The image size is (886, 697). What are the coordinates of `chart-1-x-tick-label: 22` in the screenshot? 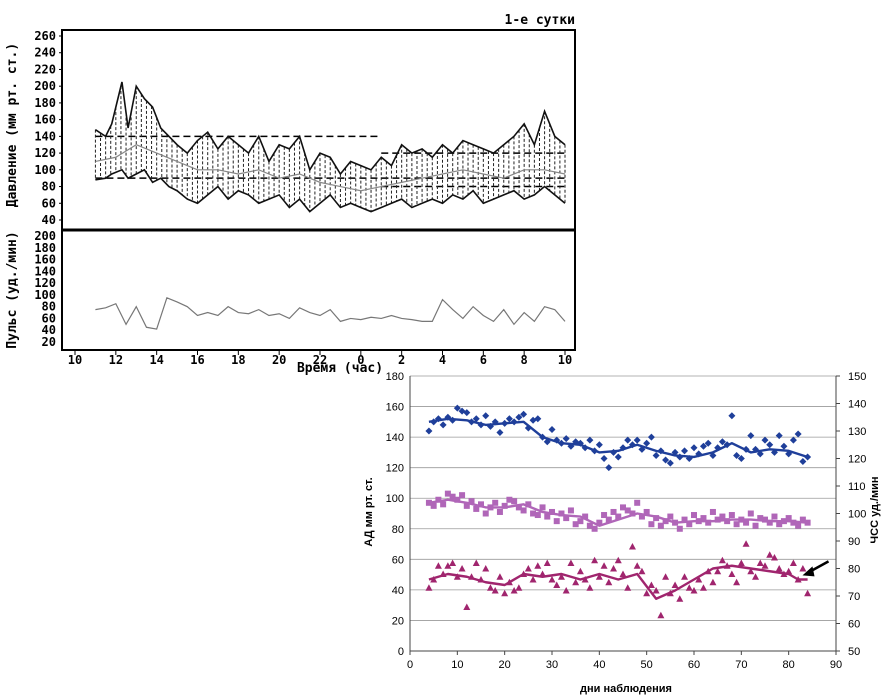 It's located at (320, 360).